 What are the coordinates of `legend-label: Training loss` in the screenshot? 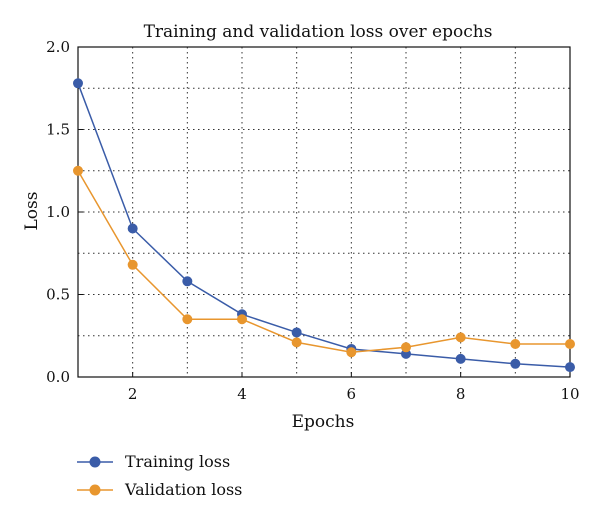 It's located at (177, 461).